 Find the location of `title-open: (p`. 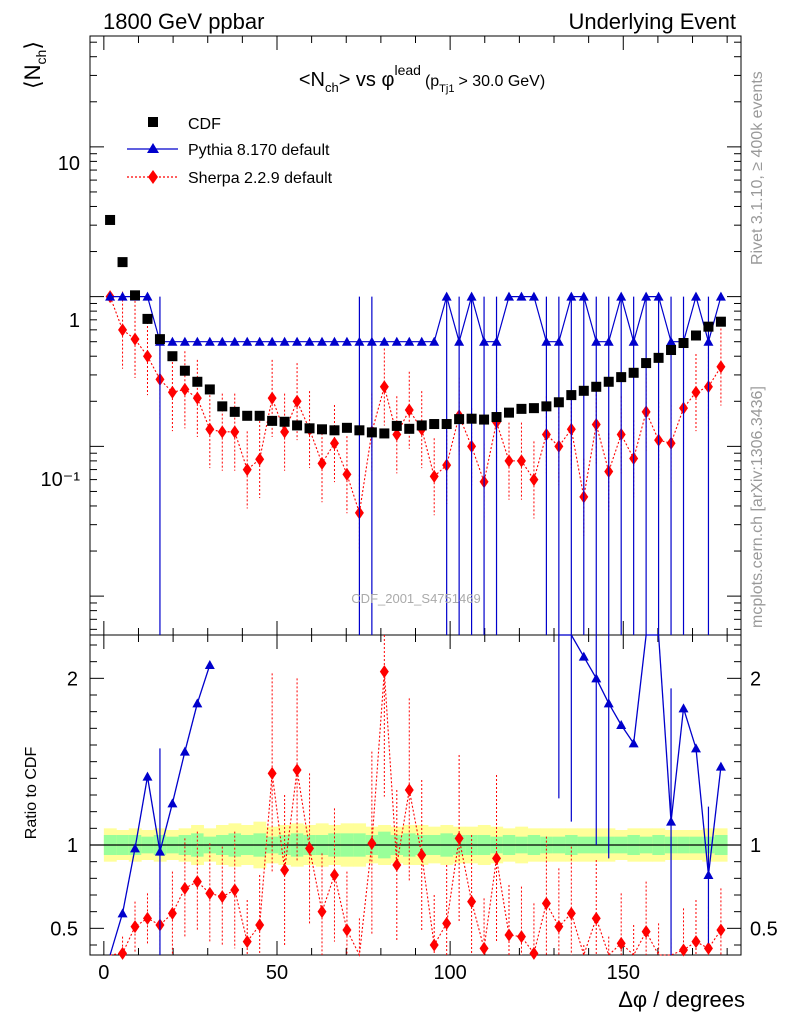

title-open: (p is located at coordinates (432, 81).